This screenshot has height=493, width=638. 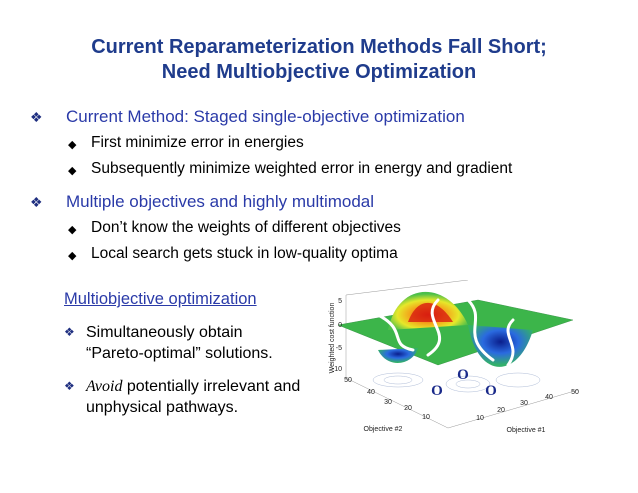 What do you see at coordinates (526, 430) in the screenshot?
I see `x-axis-label: Objective #1` at bounding box center [526, 430].